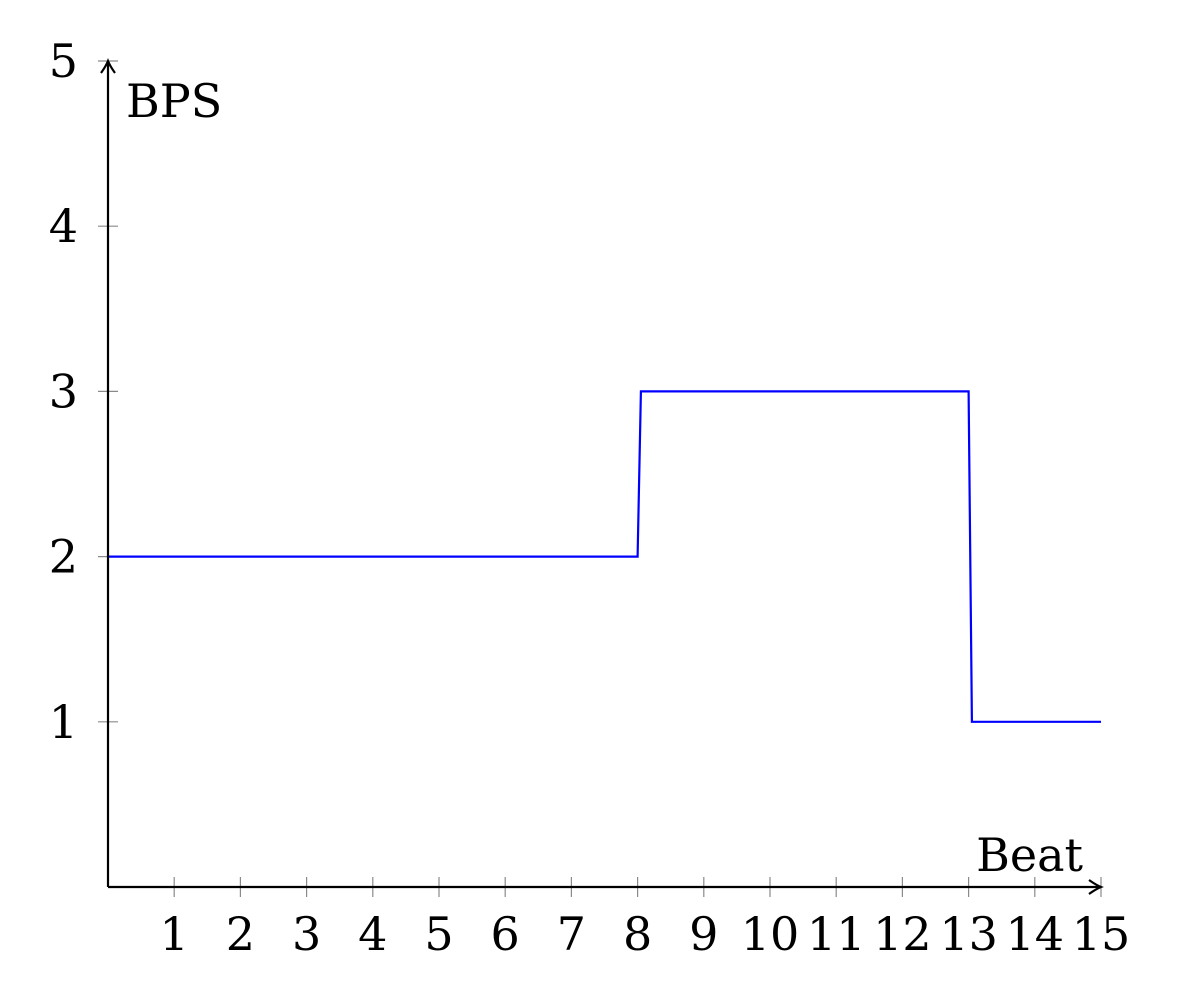 This screenshot has height=993, width=1197. Describe the element at coordinates (306, 934) in the screenshot. I see `x-tick-label: 3` at that location.